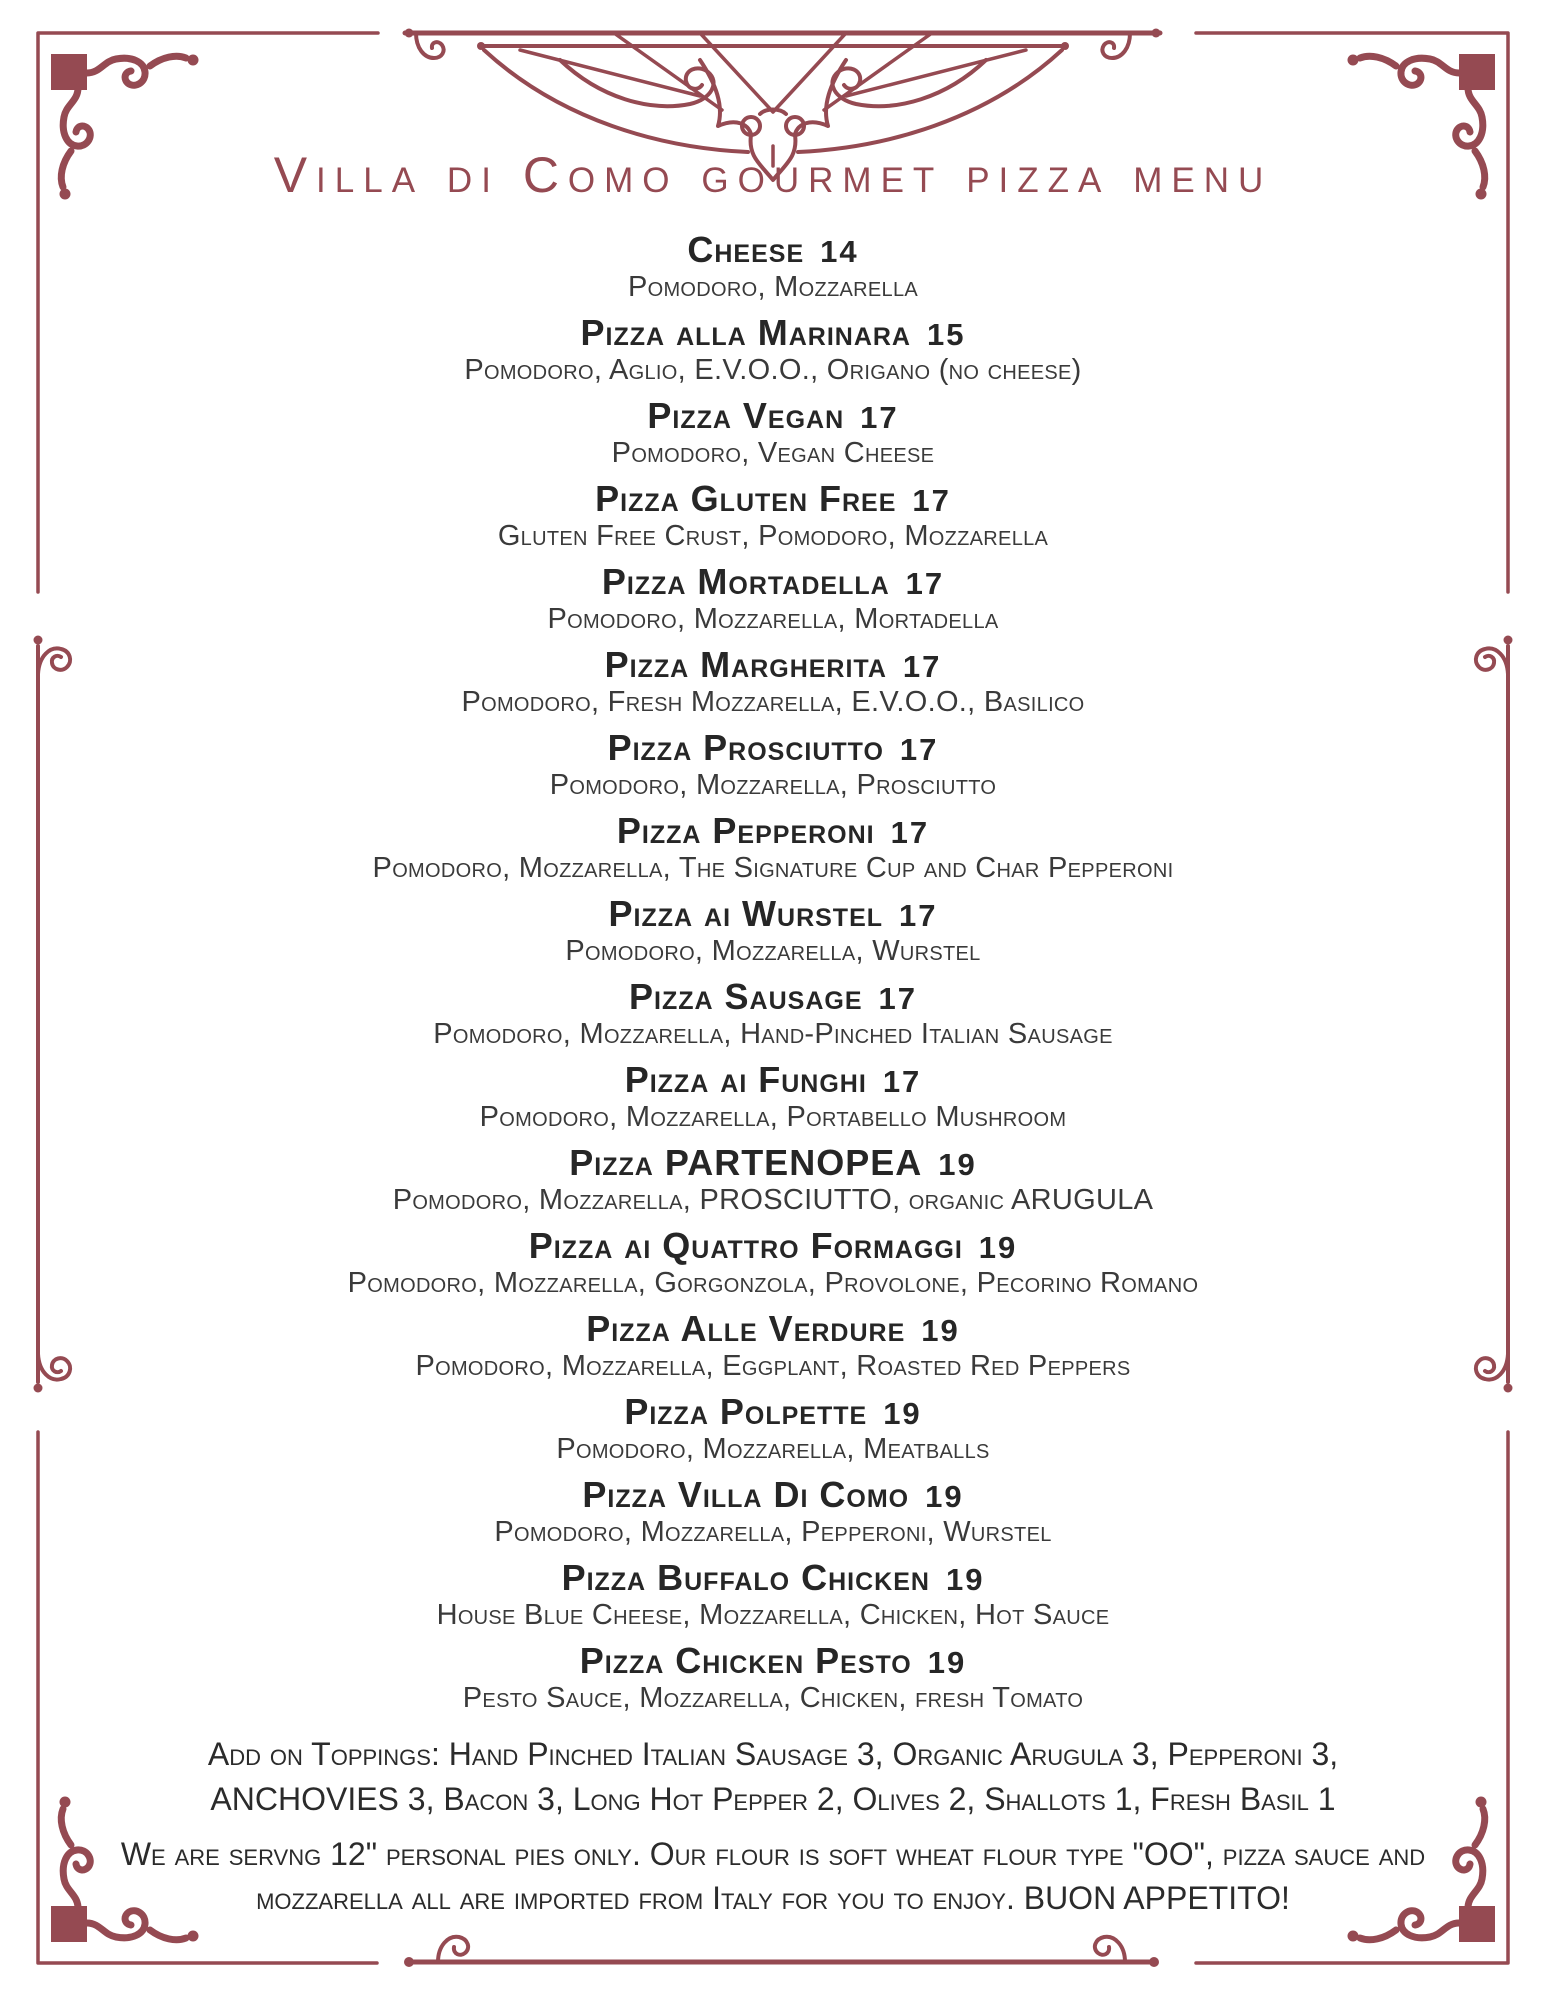 The width and height of the screenshot is (1546, 2000). Describe the element at coordinates (773, 453) in the screenshot. I see `item-description: Pomodoro, Vegan Cheese` at that location.